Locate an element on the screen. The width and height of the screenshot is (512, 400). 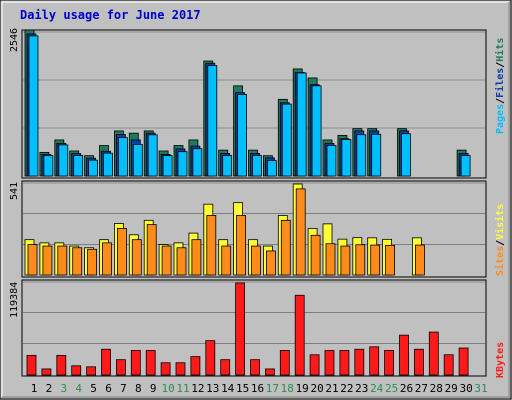
day-label-1: 1 is located at coordinates (34, 388).